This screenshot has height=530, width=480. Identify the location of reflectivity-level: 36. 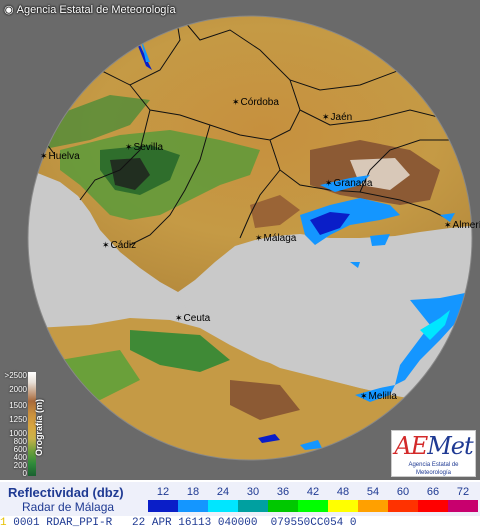
(283, 492).